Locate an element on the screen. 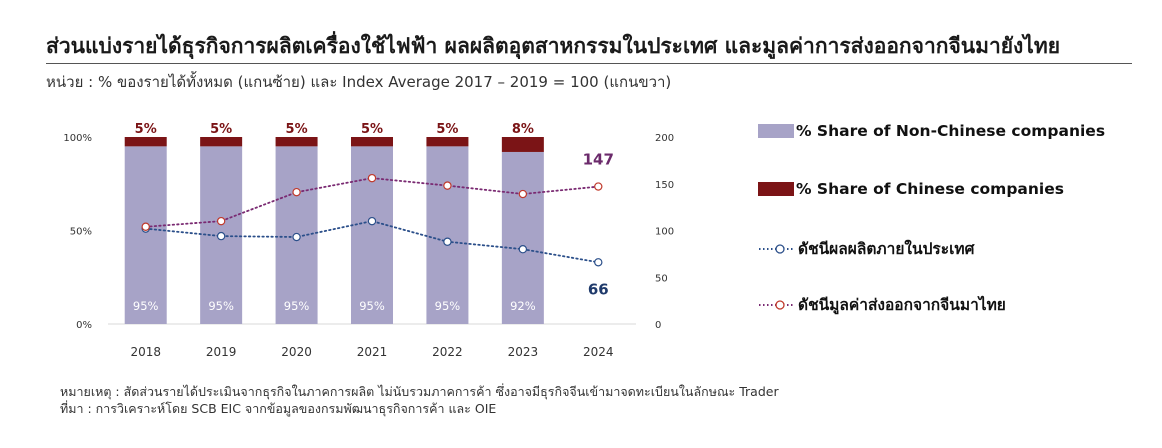 The width and height of the screenshot is (1162, 448). left-axis-tick-label: 0% is located at coordinates (84, 325).